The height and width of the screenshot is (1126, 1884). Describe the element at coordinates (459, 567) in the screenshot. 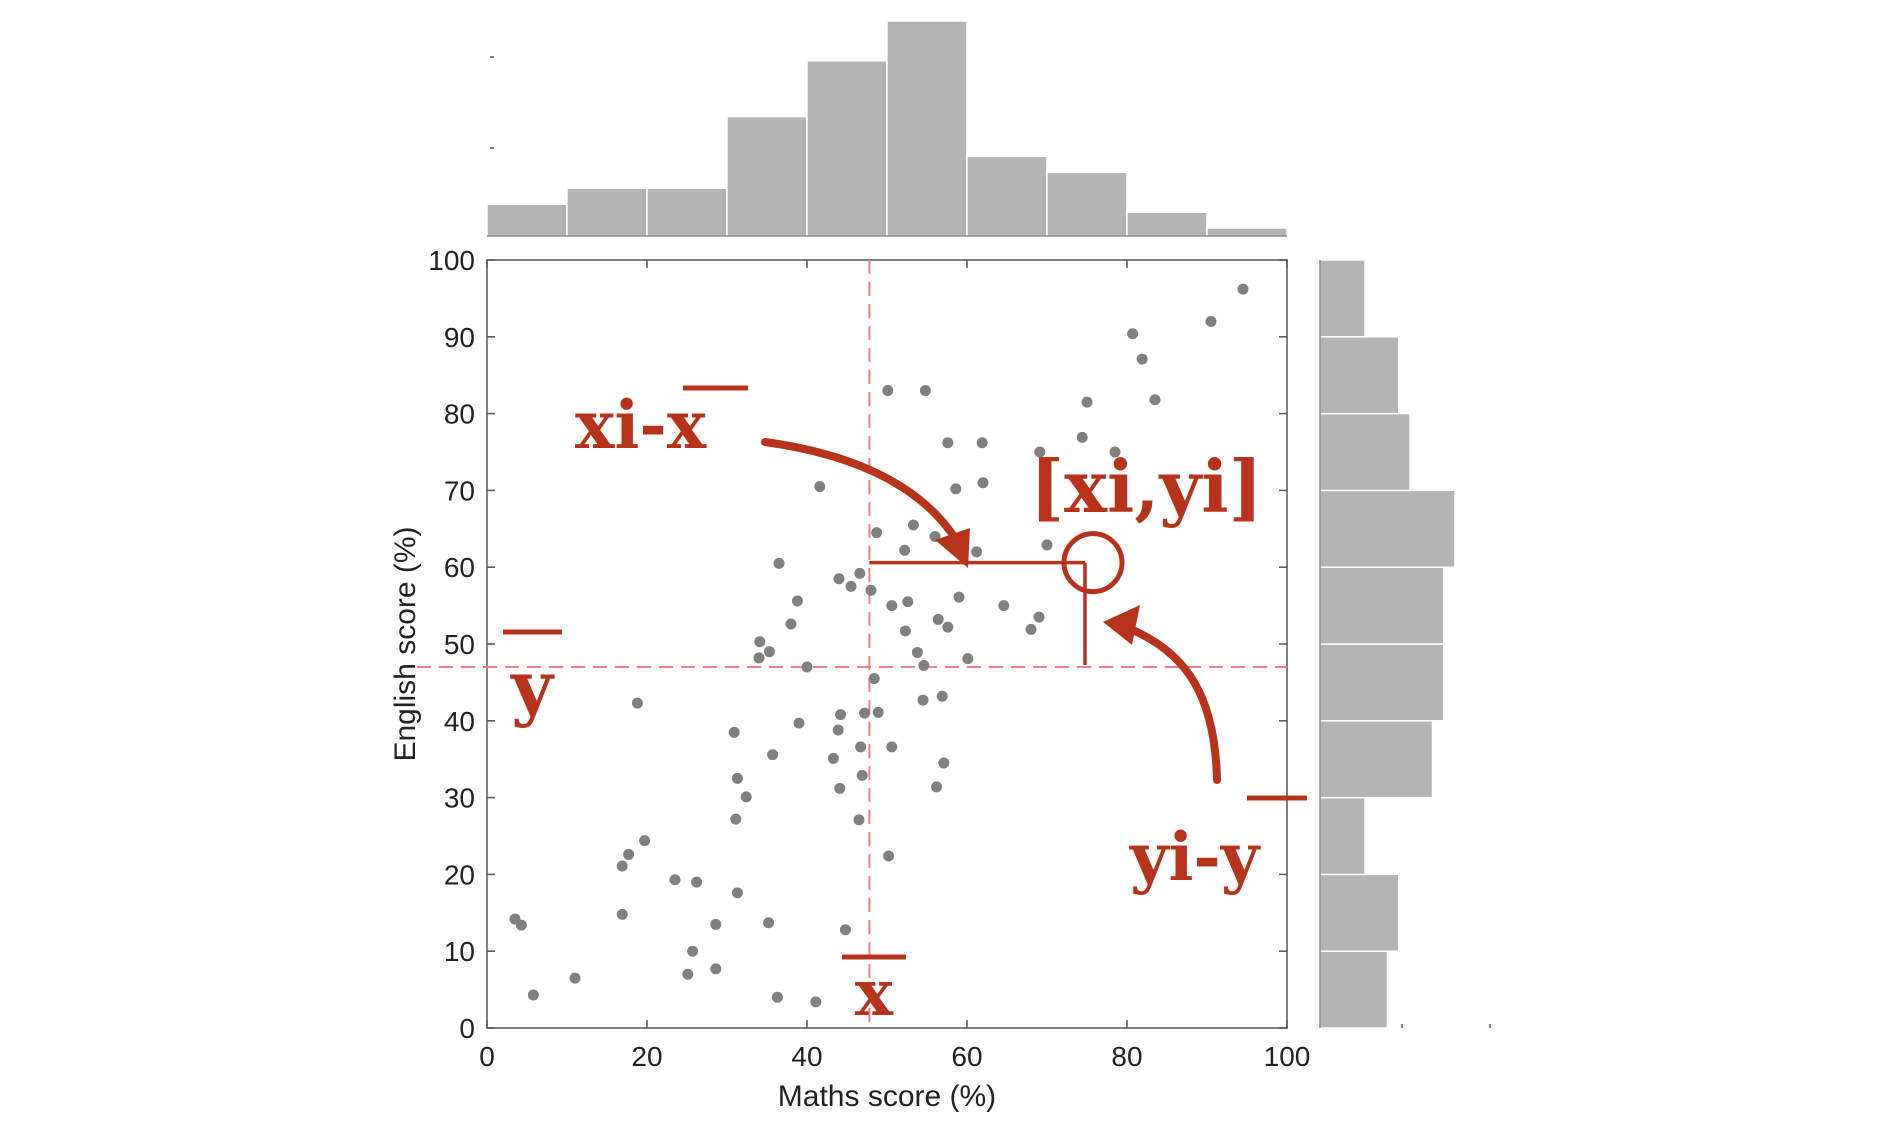

I see `y-tick-label: 60` at that location.